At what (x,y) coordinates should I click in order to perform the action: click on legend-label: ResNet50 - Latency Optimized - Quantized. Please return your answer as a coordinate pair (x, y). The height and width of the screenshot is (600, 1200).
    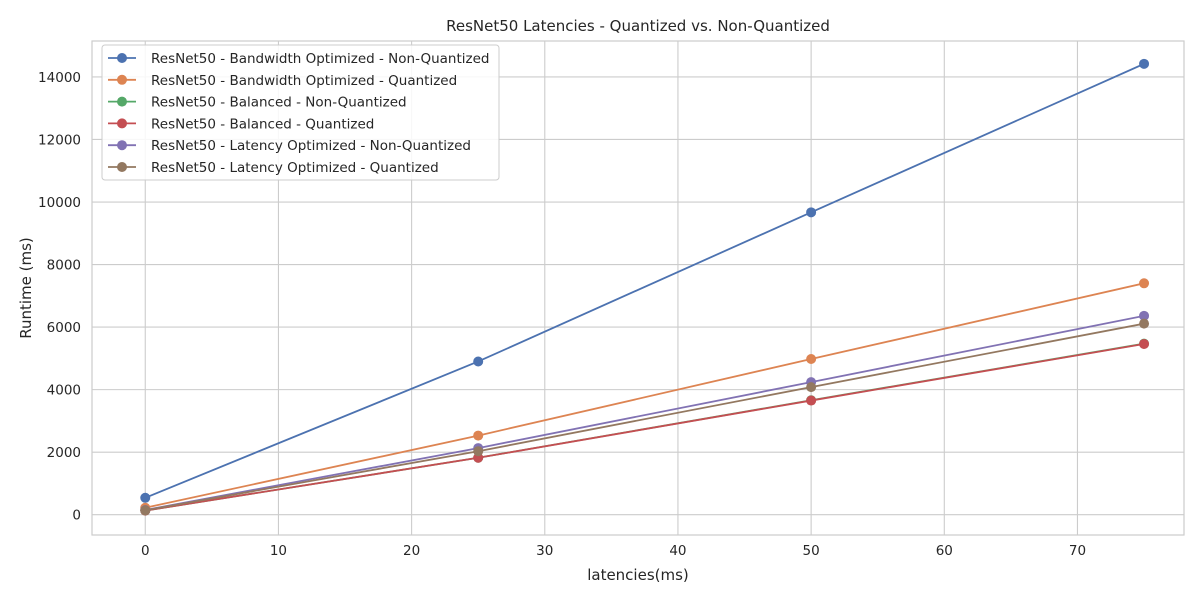
    Looking at the image, I should click on (295, 168).